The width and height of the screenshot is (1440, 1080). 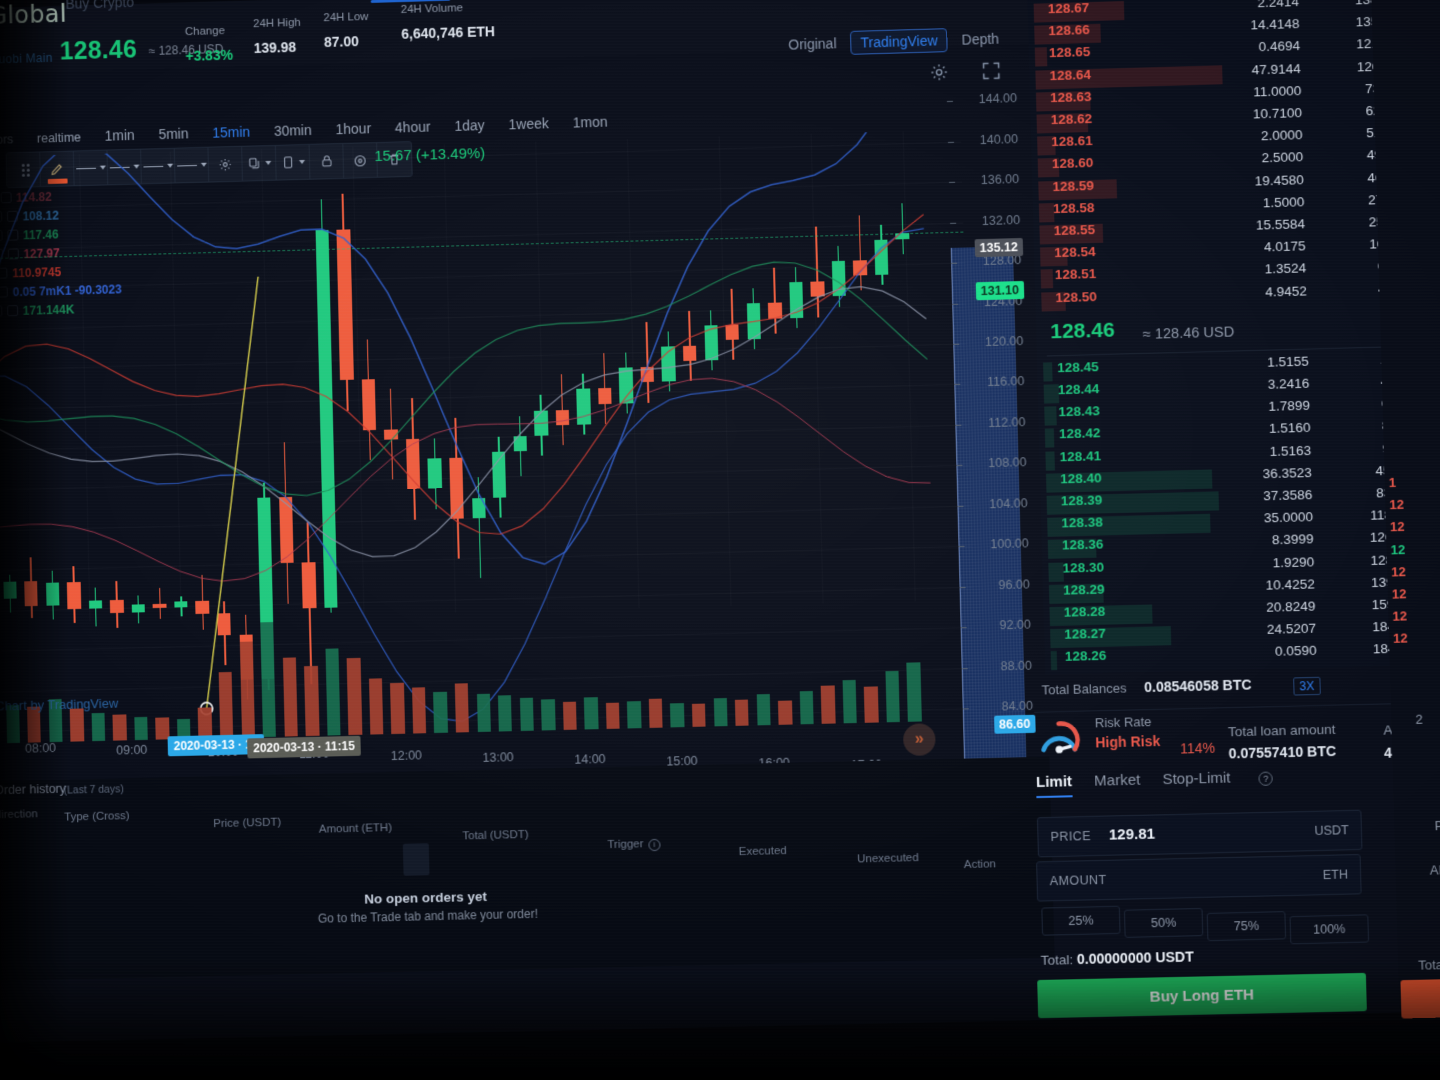 What do you see at coordinates (1008, 503) in the screenshot?
I see `price-axis-tick: 104.00` at bounding box center [1008, 503].